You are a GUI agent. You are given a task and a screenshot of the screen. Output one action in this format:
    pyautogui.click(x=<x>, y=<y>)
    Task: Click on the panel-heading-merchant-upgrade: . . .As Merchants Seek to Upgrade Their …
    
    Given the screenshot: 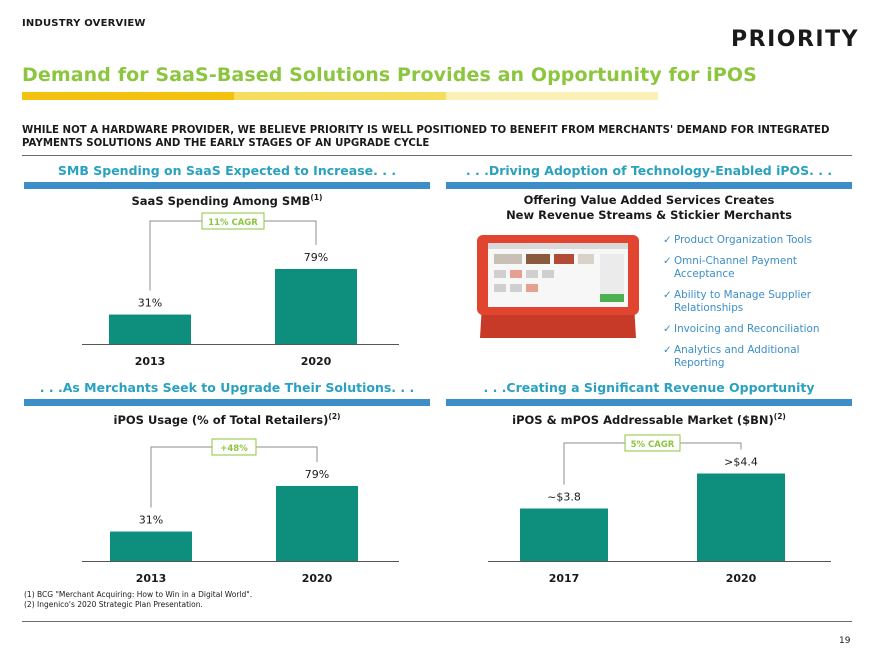 What is the action you would take?
    pyautogui.click(x=227, y=387)
    